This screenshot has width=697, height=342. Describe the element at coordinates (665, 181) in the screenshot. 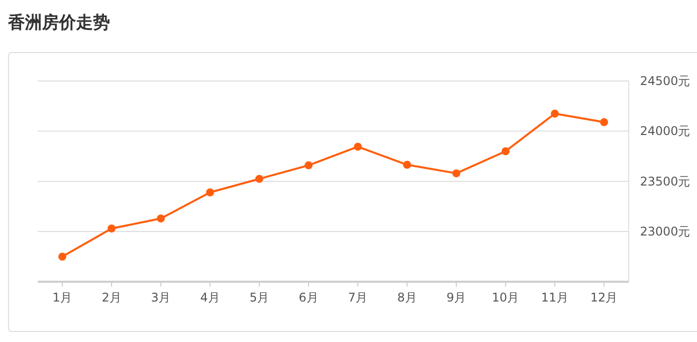

I see `y-tick-label: 23500元` at that location.